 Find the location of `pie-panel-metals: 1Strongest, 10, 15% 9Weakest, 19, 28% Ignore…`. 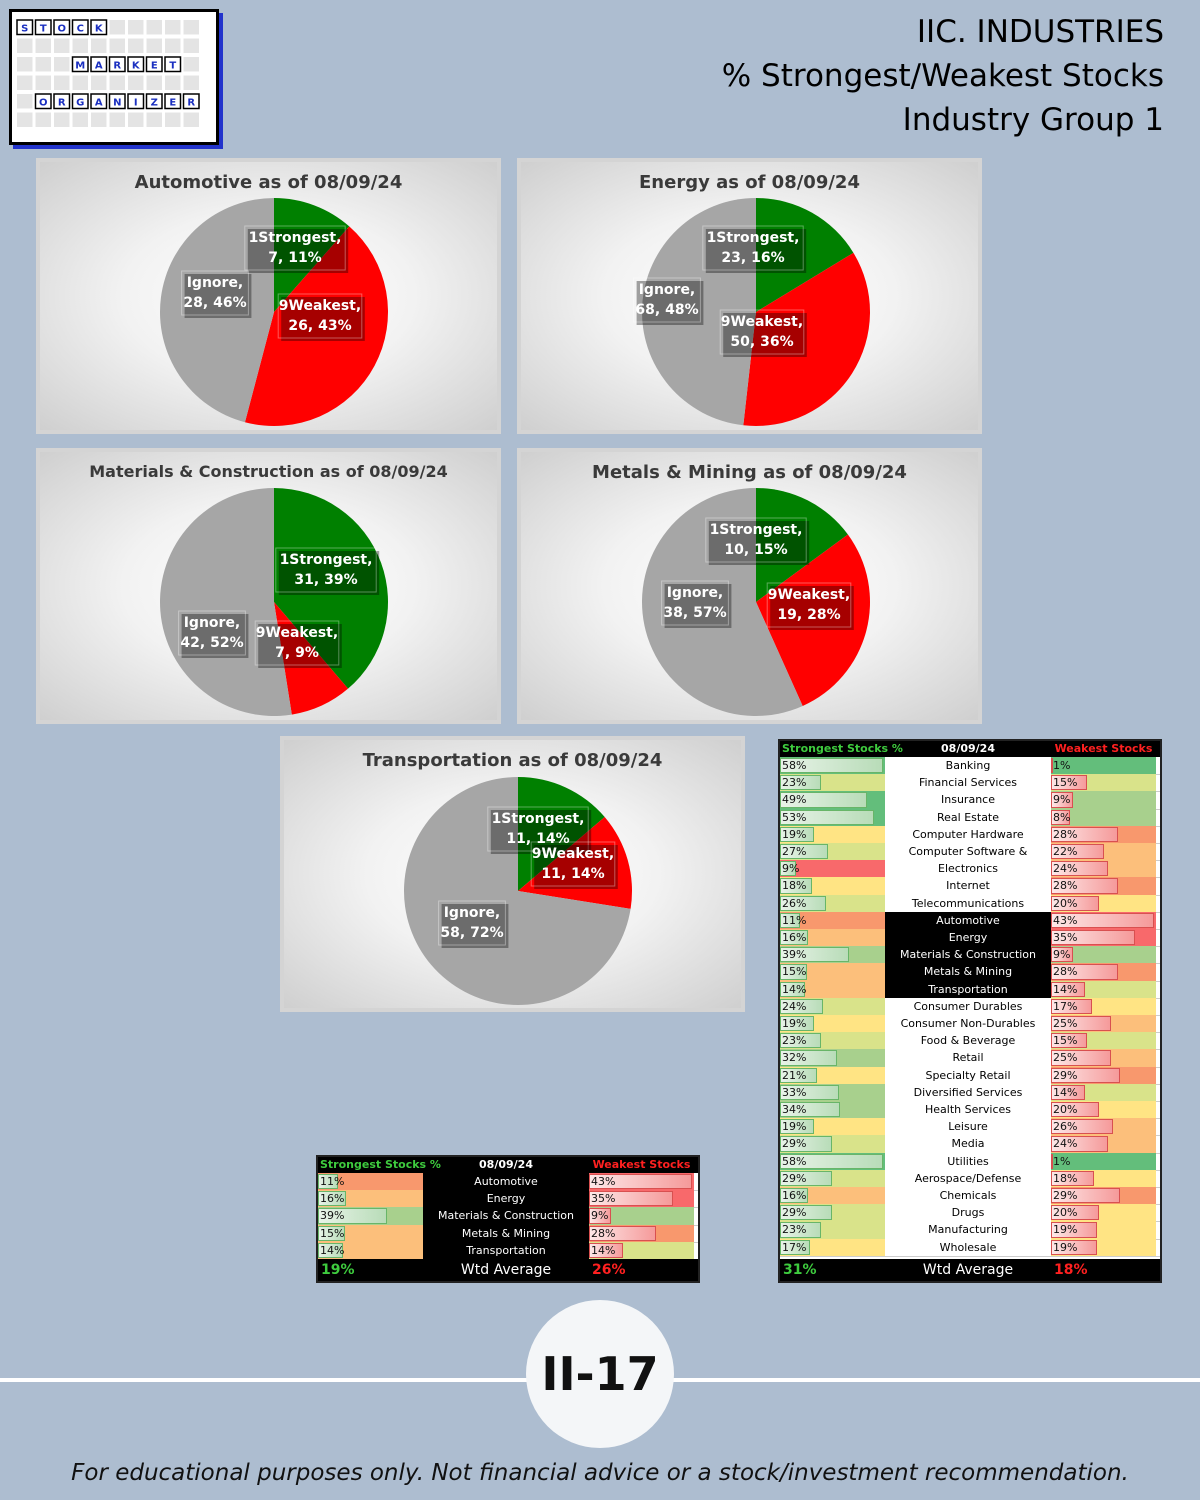

pie-panel-metals: 1Strongest, 10, 15% 9Weakest, 19, 28% Ignore… is located at coordinates (749, 586).